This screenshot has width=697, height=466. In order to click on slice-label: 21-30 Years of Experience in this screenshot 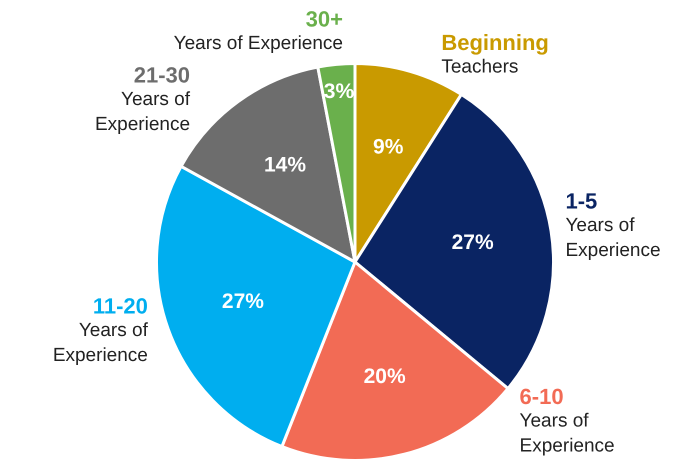, I will do `click(142, 99)`.